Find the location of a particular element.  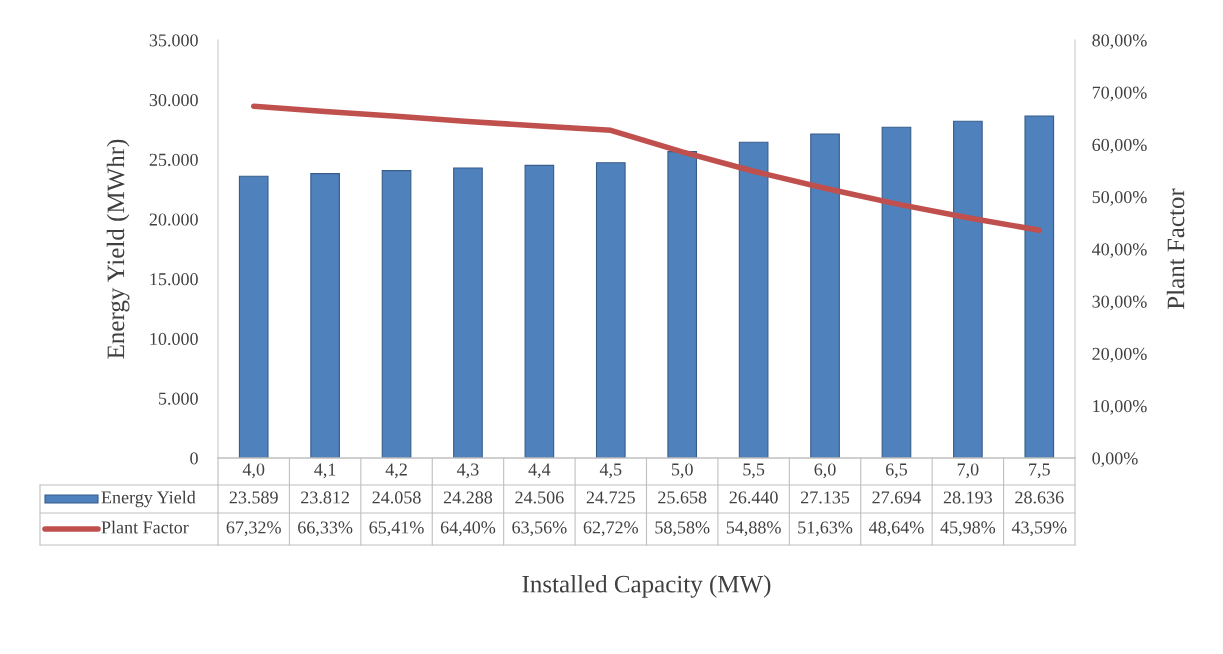

y-tick-label: 35.000 is located at coordinates (173, 40).